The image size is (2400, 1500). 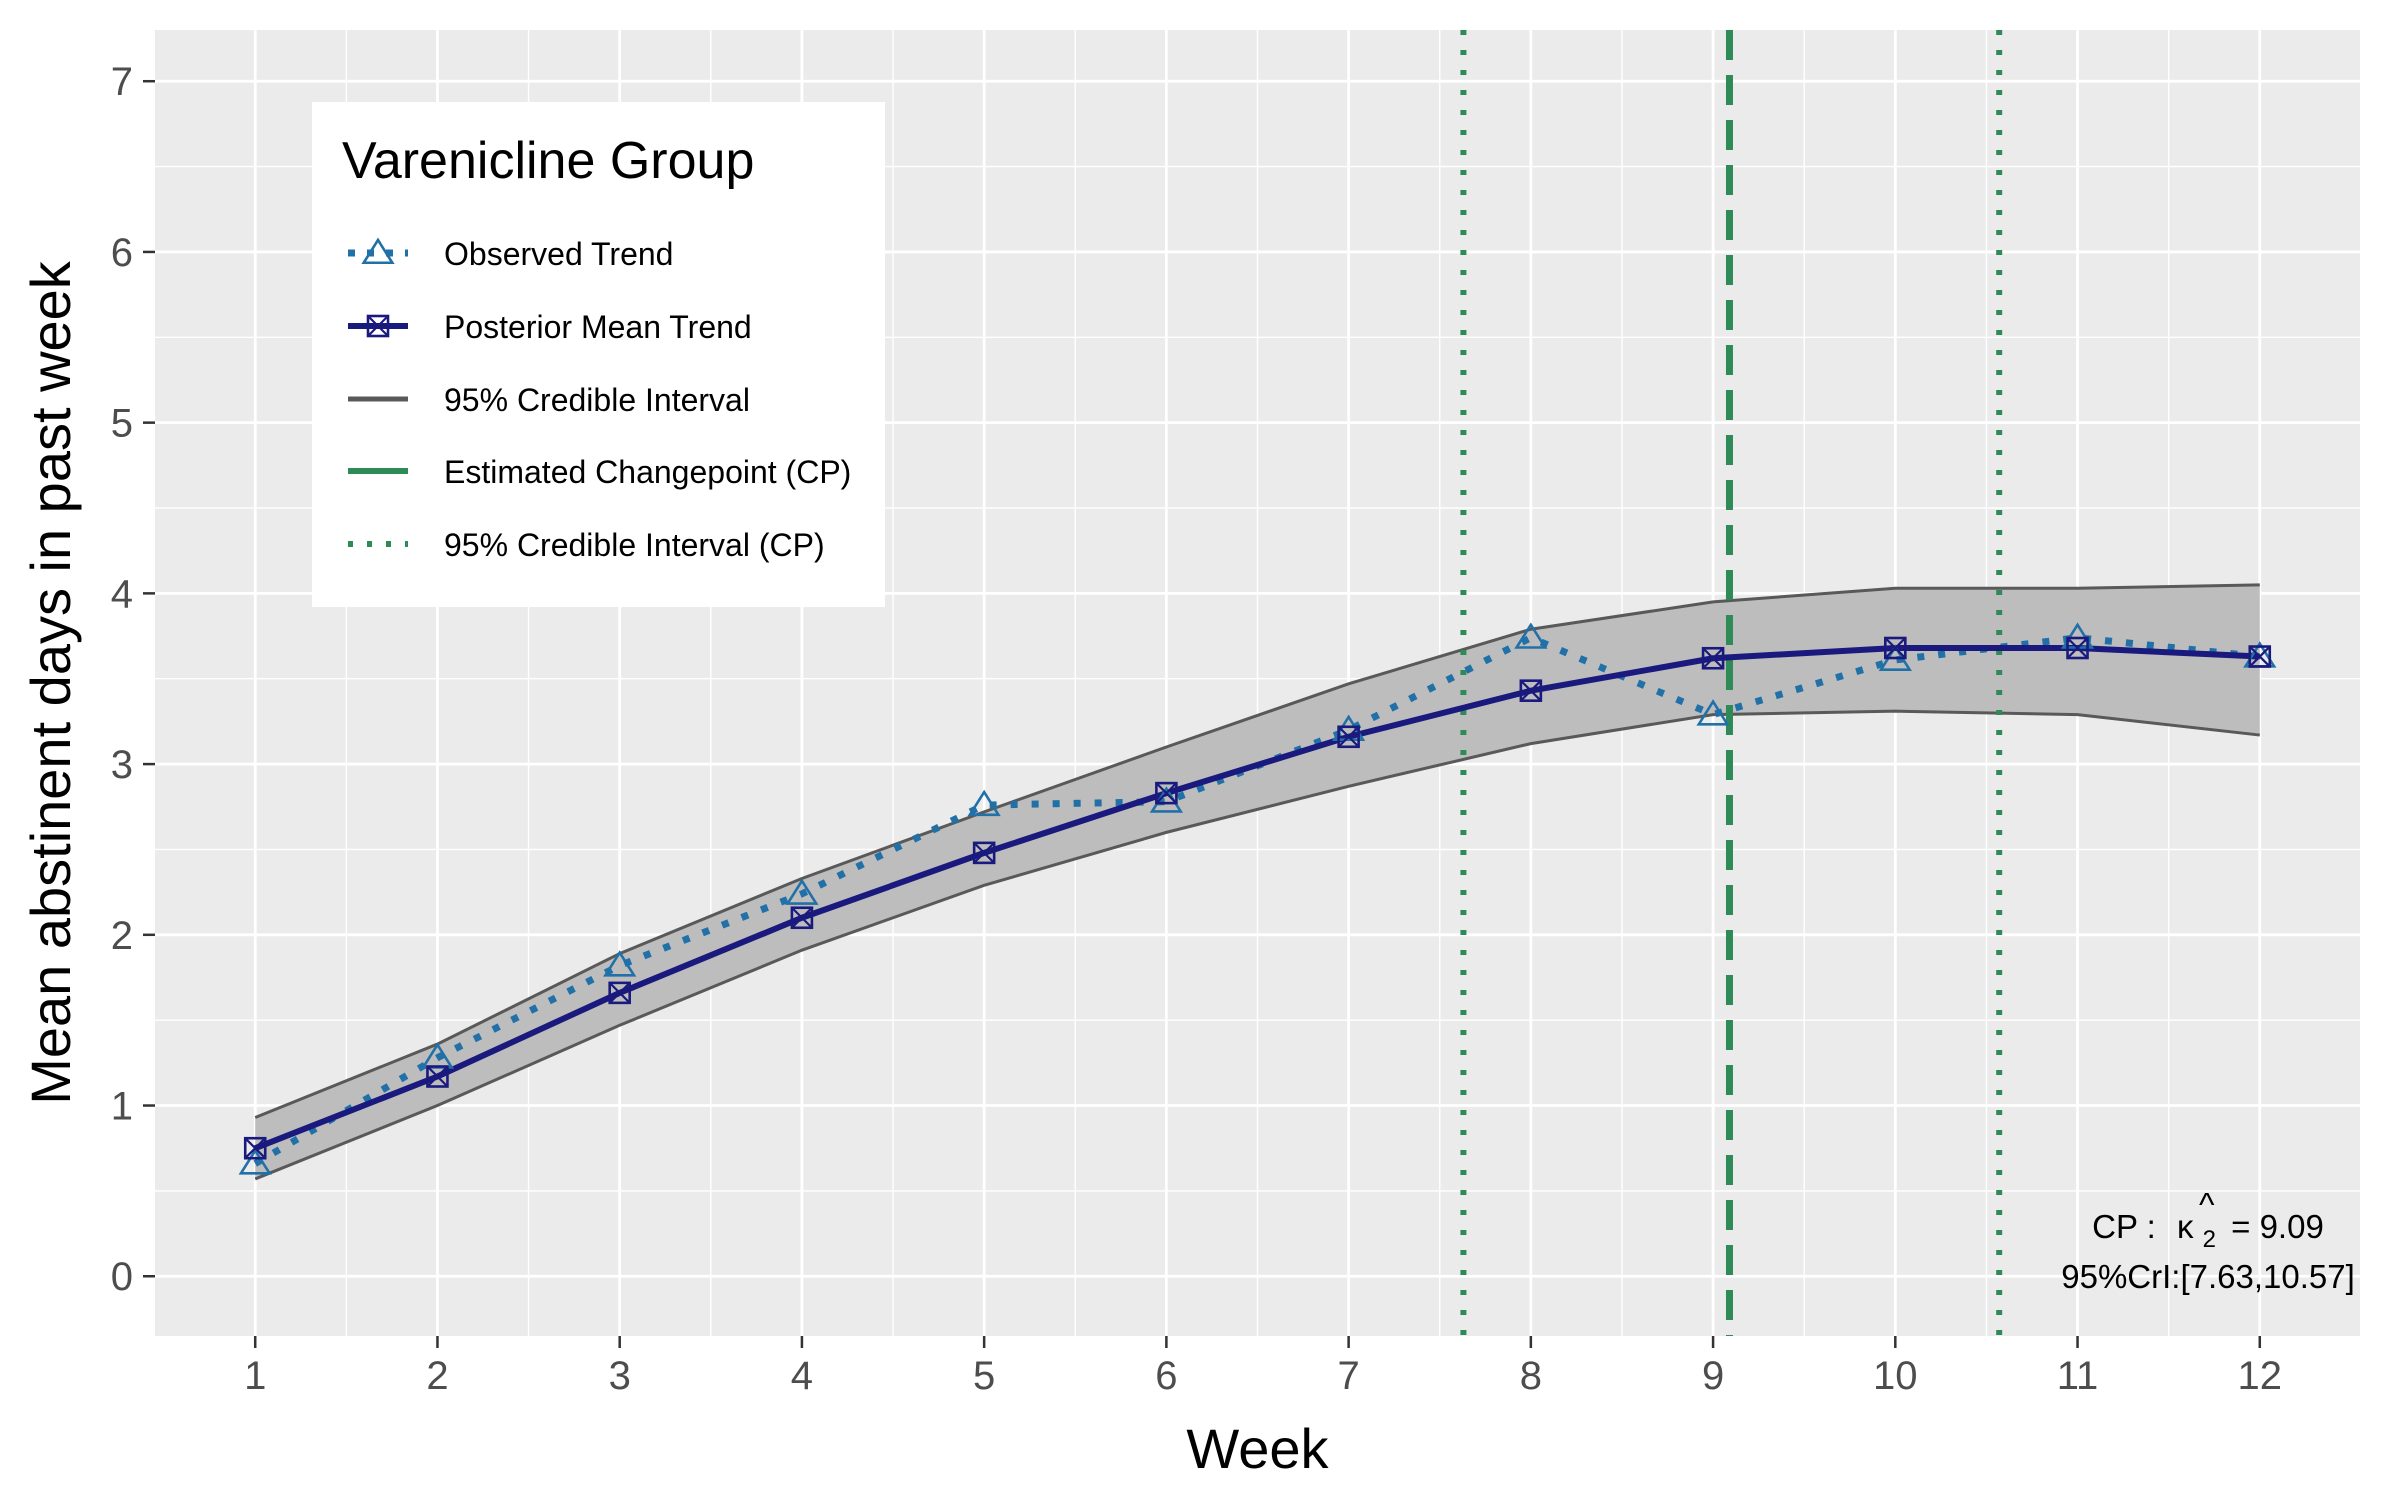 What do you see at coordinates (597, 400) in the screenshot?
I see `legend-label-credible-interval: 95% Credible Interval` at bounding box center [597, 400].